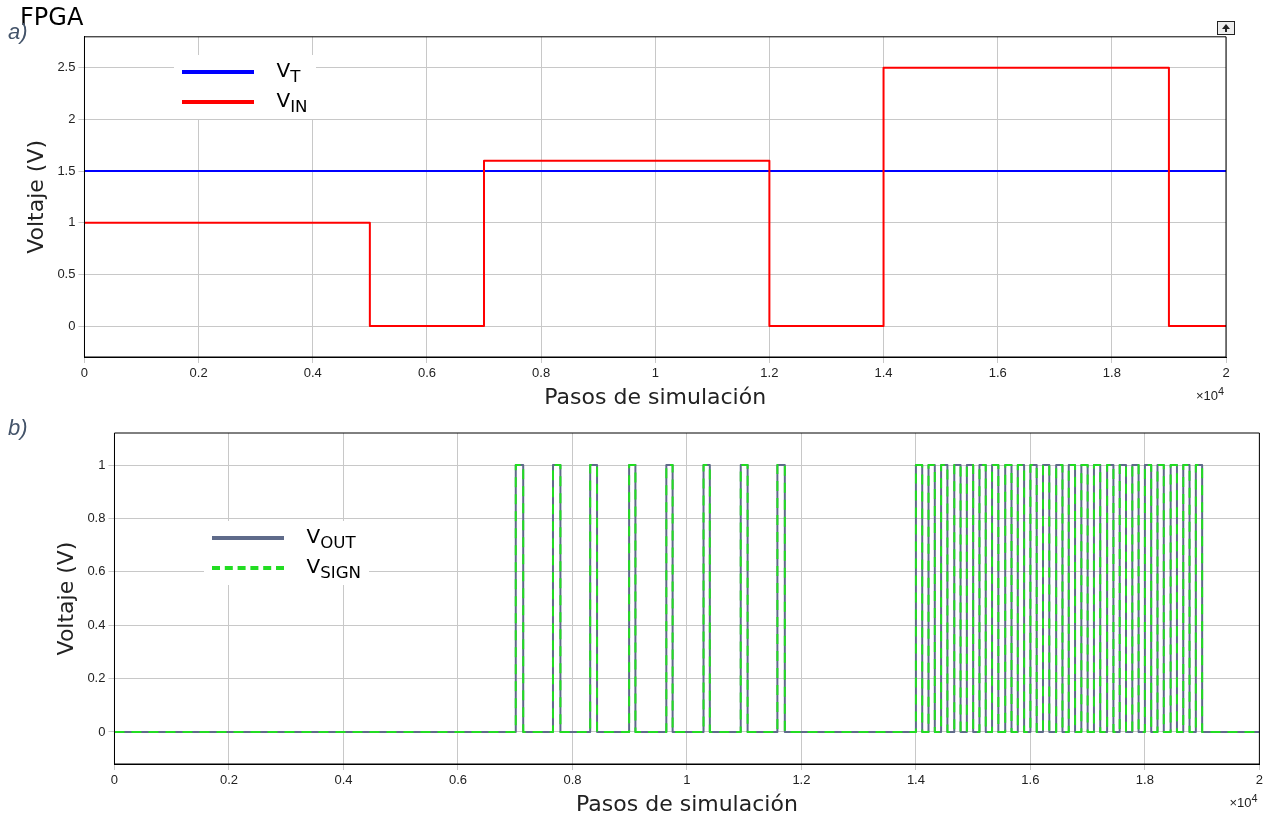  Describe the element at coordinates (292, 101) in the screenshot. I see `legend-label: V$_{IN}$` at that location.